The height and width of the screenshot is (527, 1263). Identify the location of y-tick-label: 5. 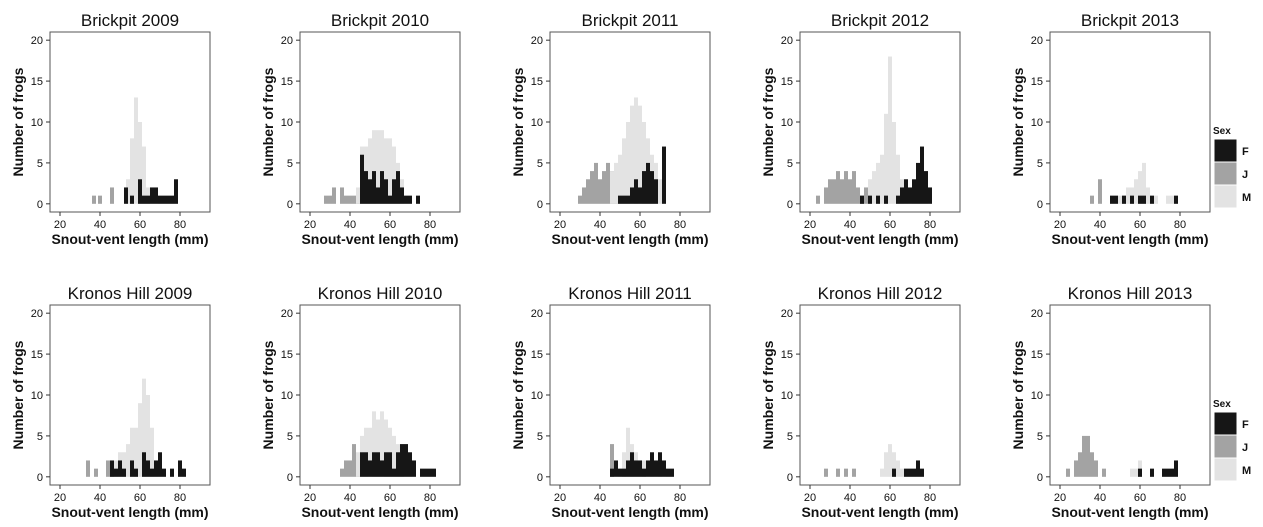
(1040, 437).